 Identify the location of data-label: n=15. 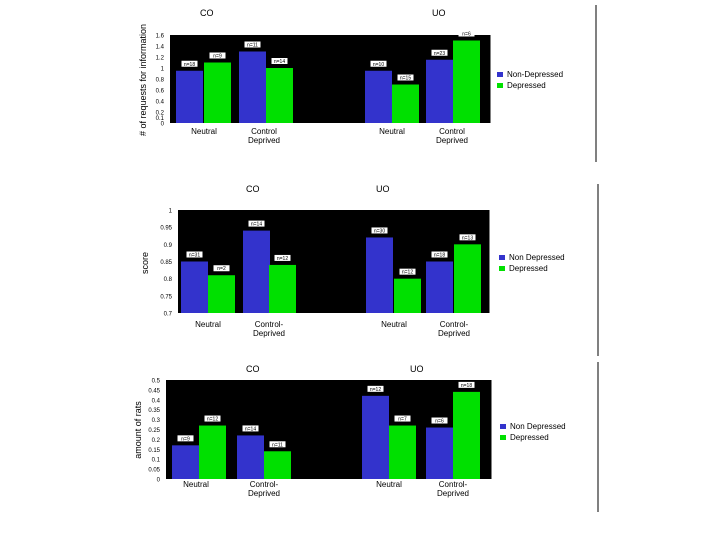
(405, 79).